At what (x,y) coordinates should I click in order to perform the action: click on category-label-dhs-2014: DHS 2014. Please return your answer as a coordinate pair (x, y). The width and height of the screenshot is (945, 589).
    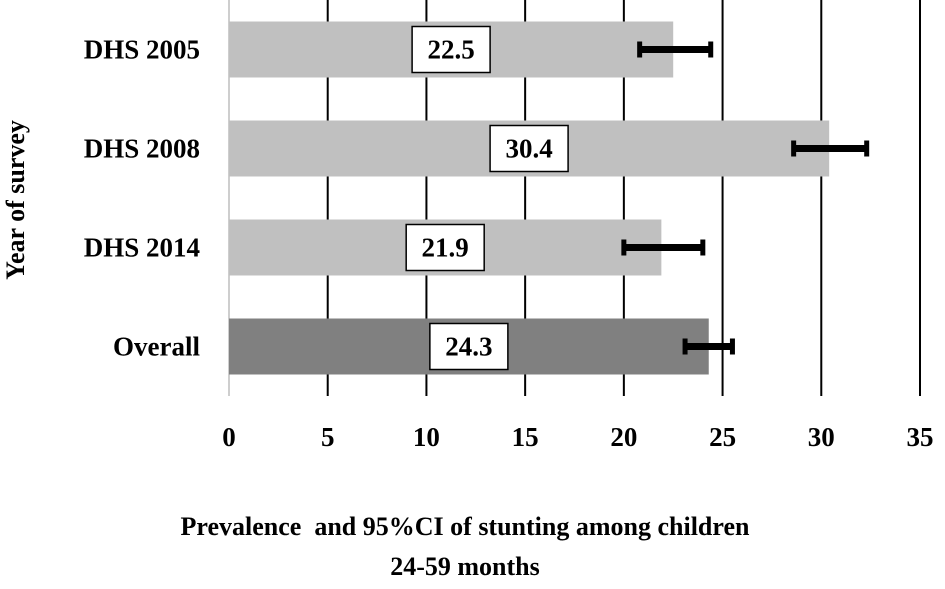
    Looking at the image, I should click on (142, 248).